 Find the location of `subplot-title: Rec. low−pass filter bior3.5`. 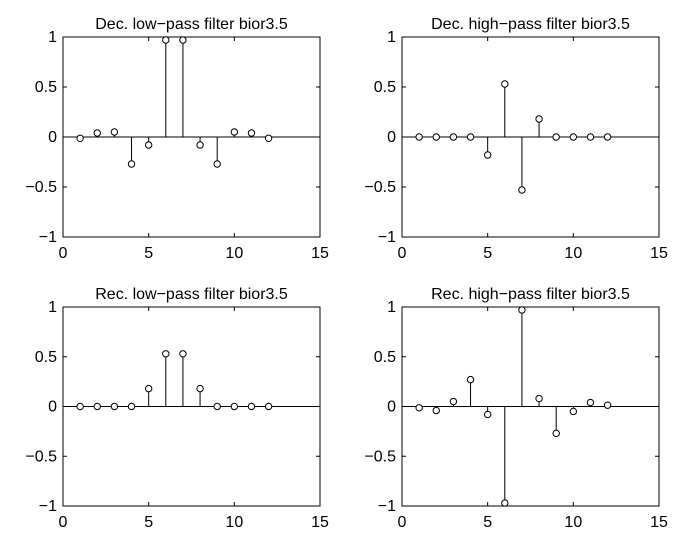

subplot-title: Rec. low−pass filter bior3.5 is located at coordinates (191, 294).